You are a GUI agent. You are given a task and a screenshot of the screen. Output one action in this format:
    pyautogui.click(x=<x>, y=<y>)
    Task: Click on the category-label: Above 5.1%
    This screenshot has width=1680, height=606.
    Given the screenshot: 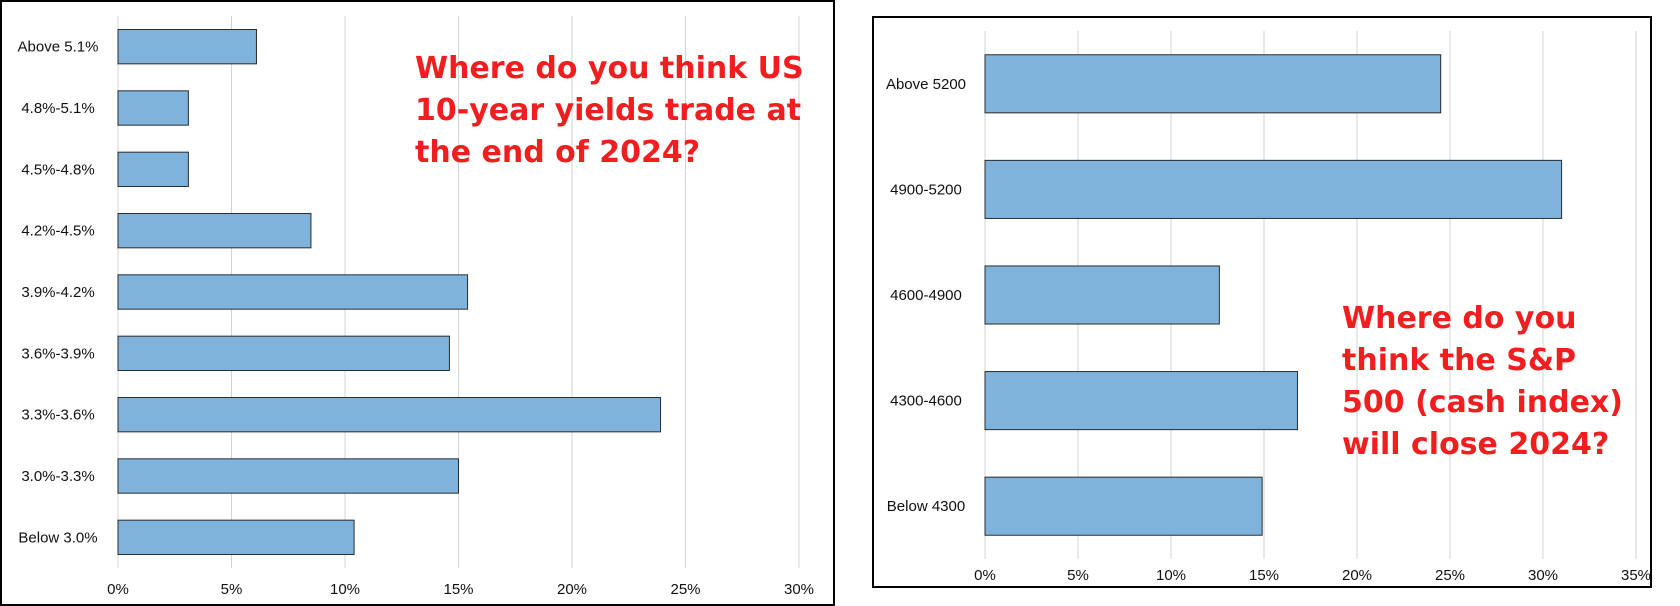 What is the action you would take?
    pyautogui.click(x=58, y=47)
    